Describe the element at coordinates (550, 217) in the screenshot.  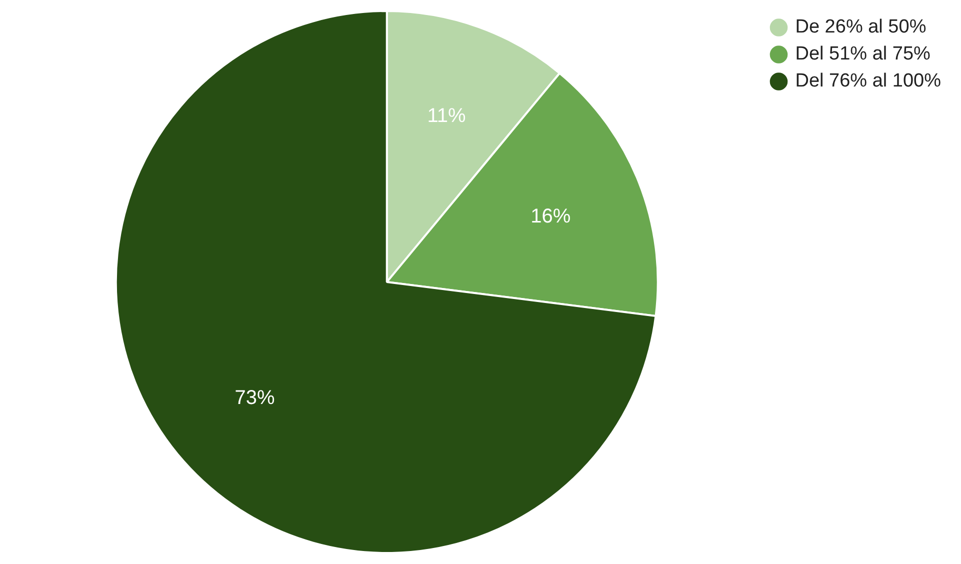
I see `data-label: 16%` at that location.